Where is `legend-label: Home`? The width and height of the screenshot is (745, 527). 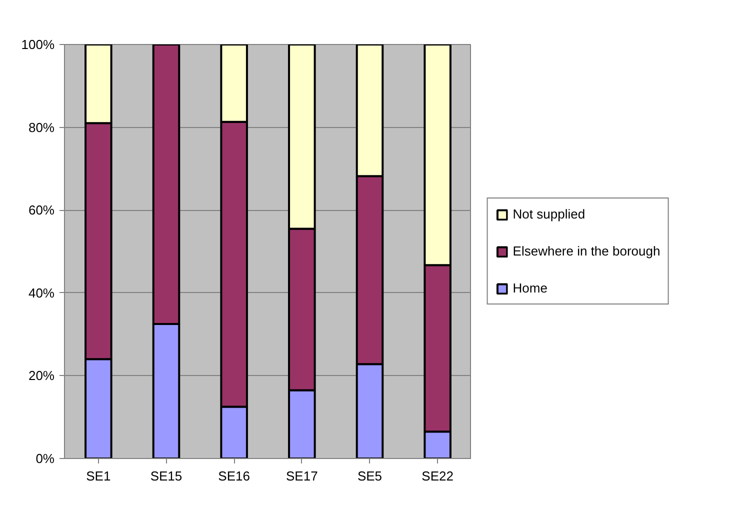 legend-label: Home is located at coordinates (530, 288).